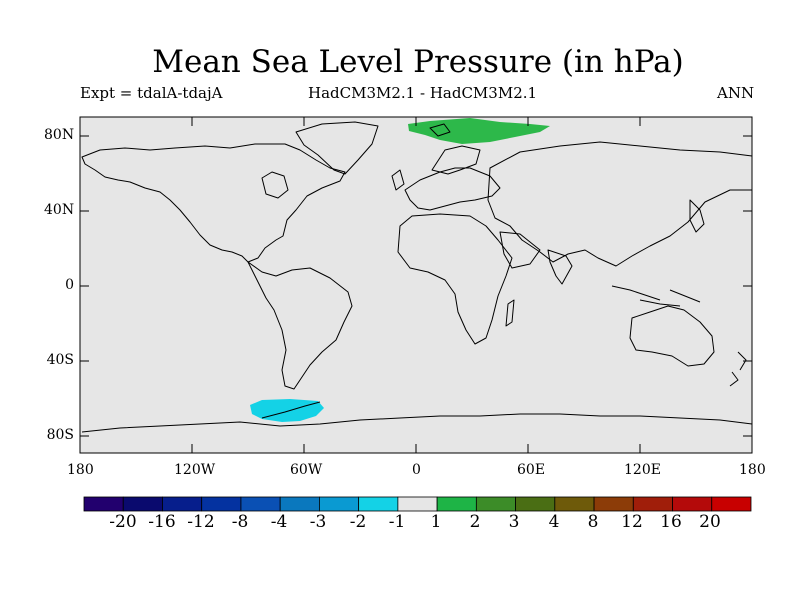 The width and height of the screenshot is (800, 600). Describe the element at coordinates (201, 522) in the screenshot. I see `colorbar-label: -12` at that location.